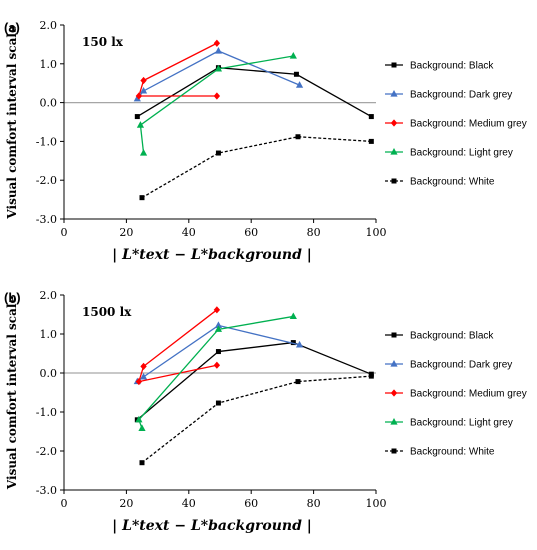 This screenshot has width=537, height=550. I want to click on legend-label: Background: Medium grey, so click(468, 394).